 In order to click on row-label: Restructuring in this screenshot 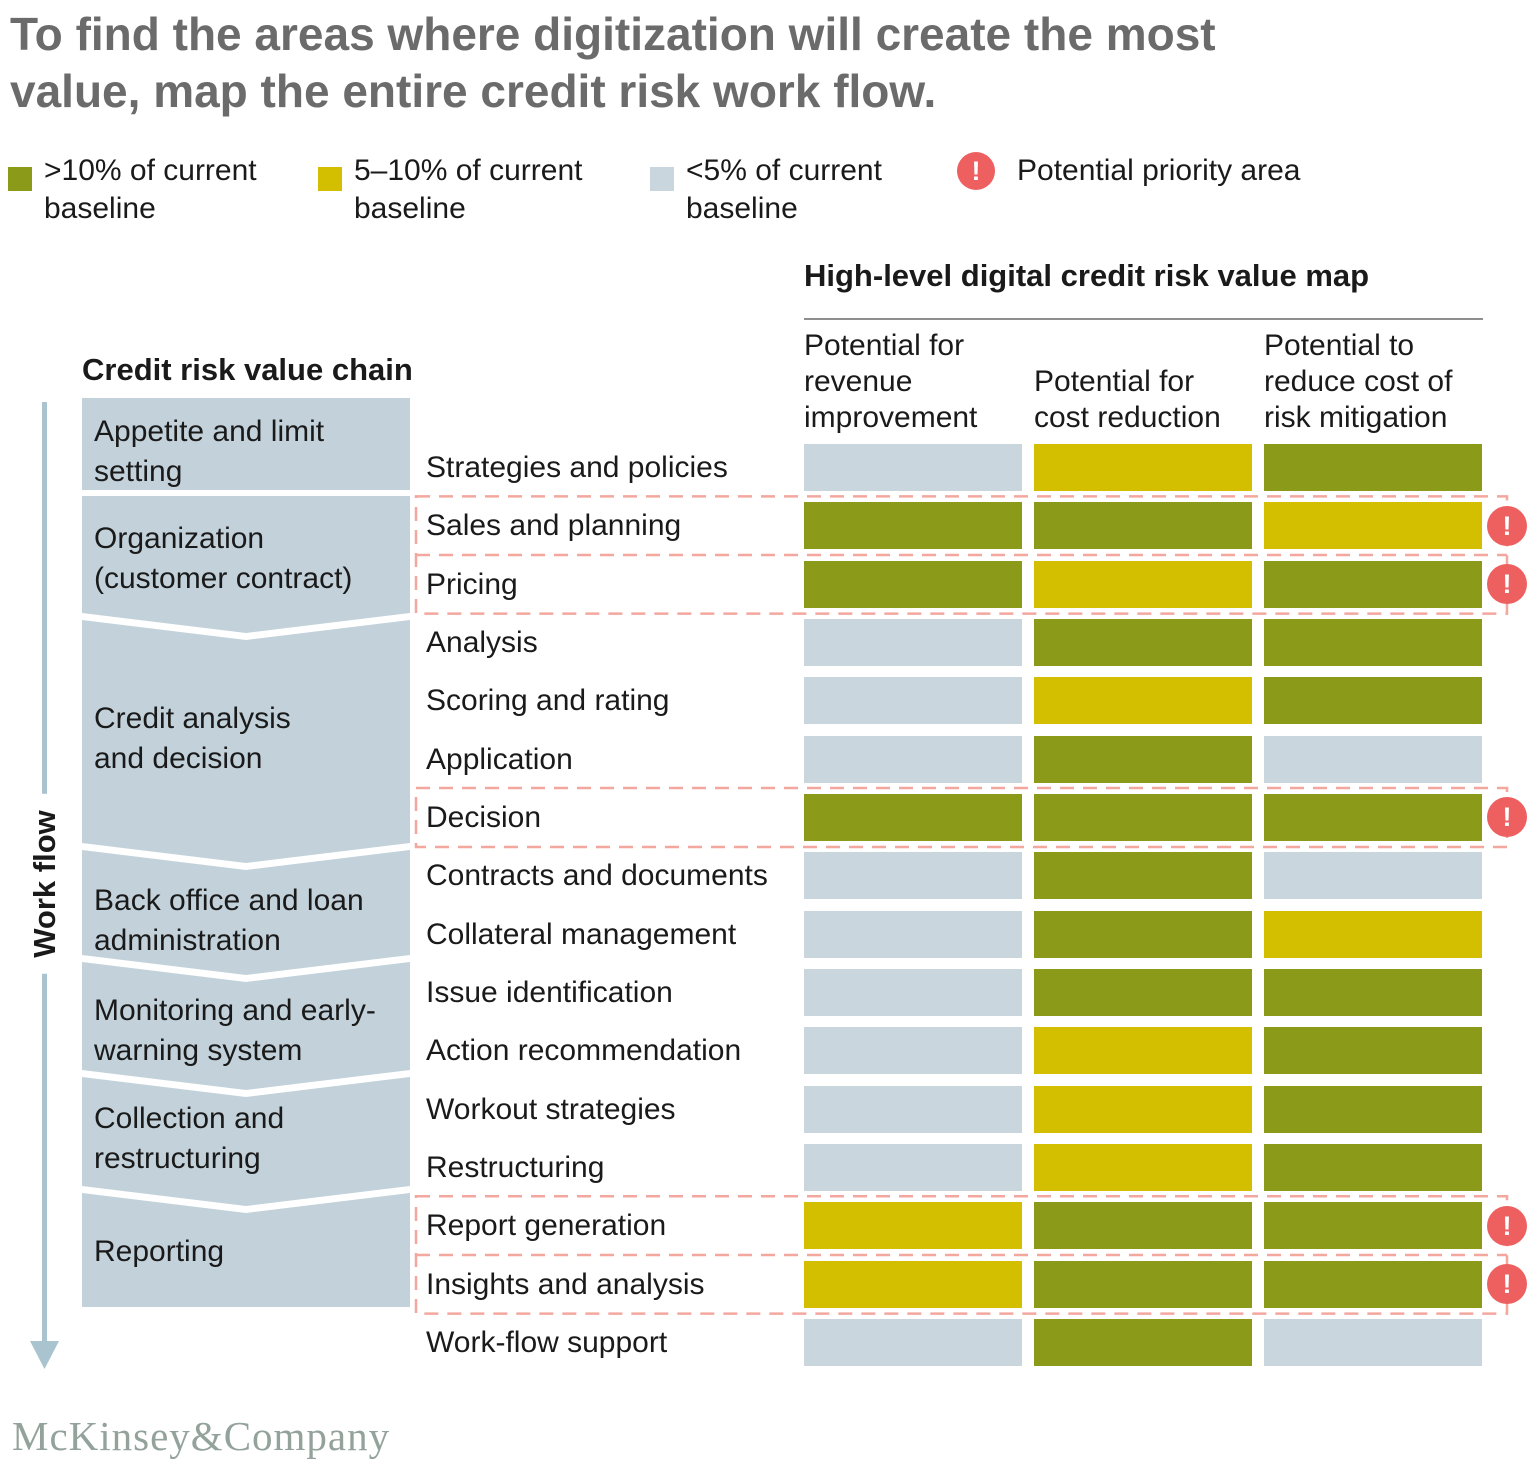, I will do `click(515, 1167)`.